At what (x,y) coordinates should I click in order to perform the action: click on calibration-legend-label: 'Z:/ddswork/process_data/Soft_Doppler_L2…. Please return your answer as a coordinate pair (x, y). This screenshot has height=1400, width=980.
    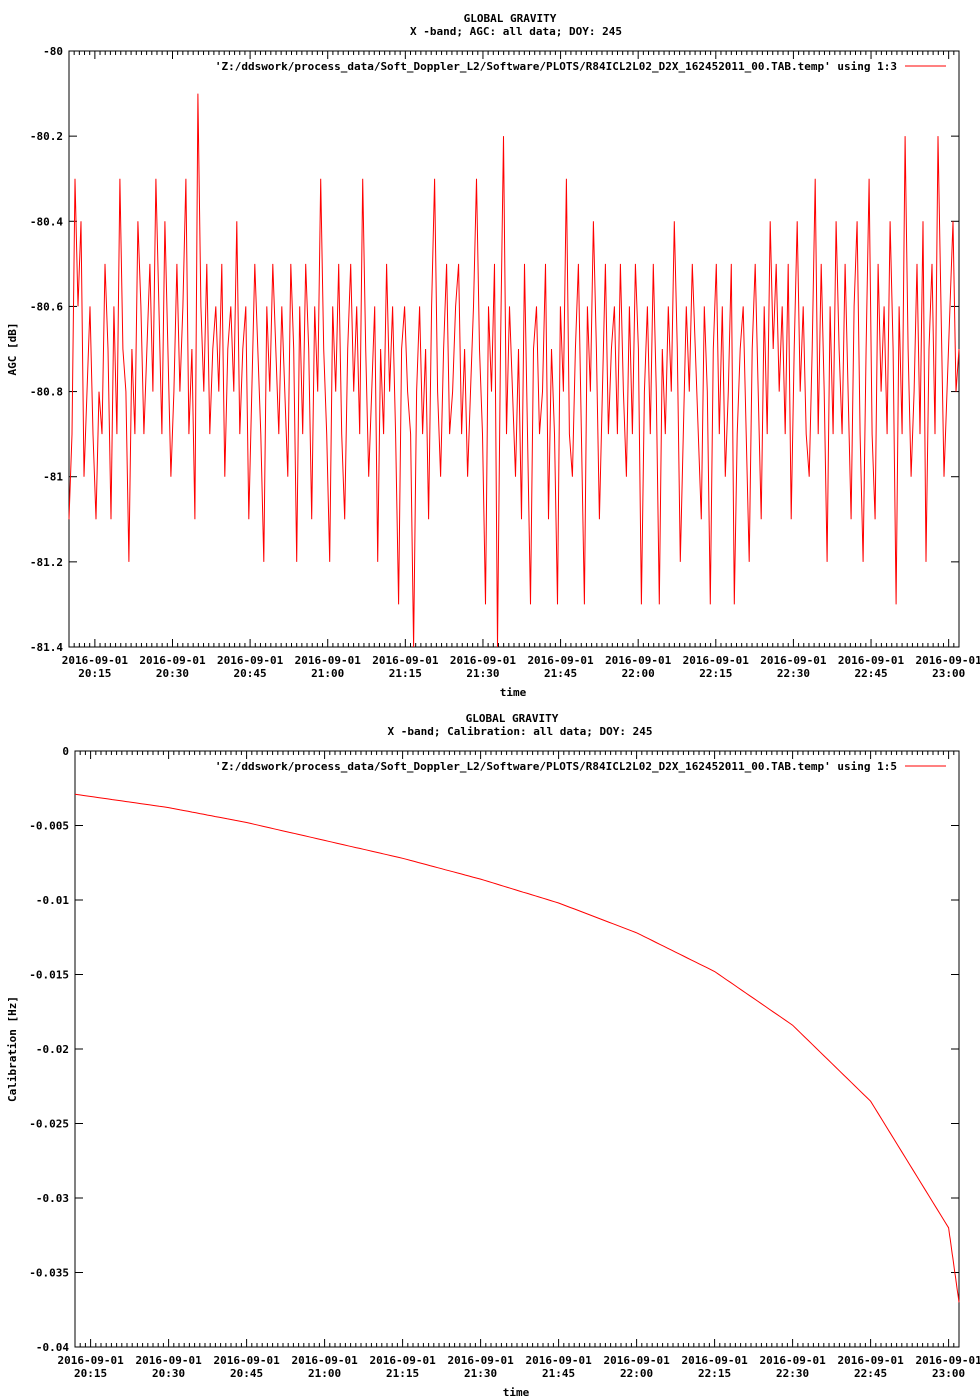
    Looking at the image, I should click on (556, 766).